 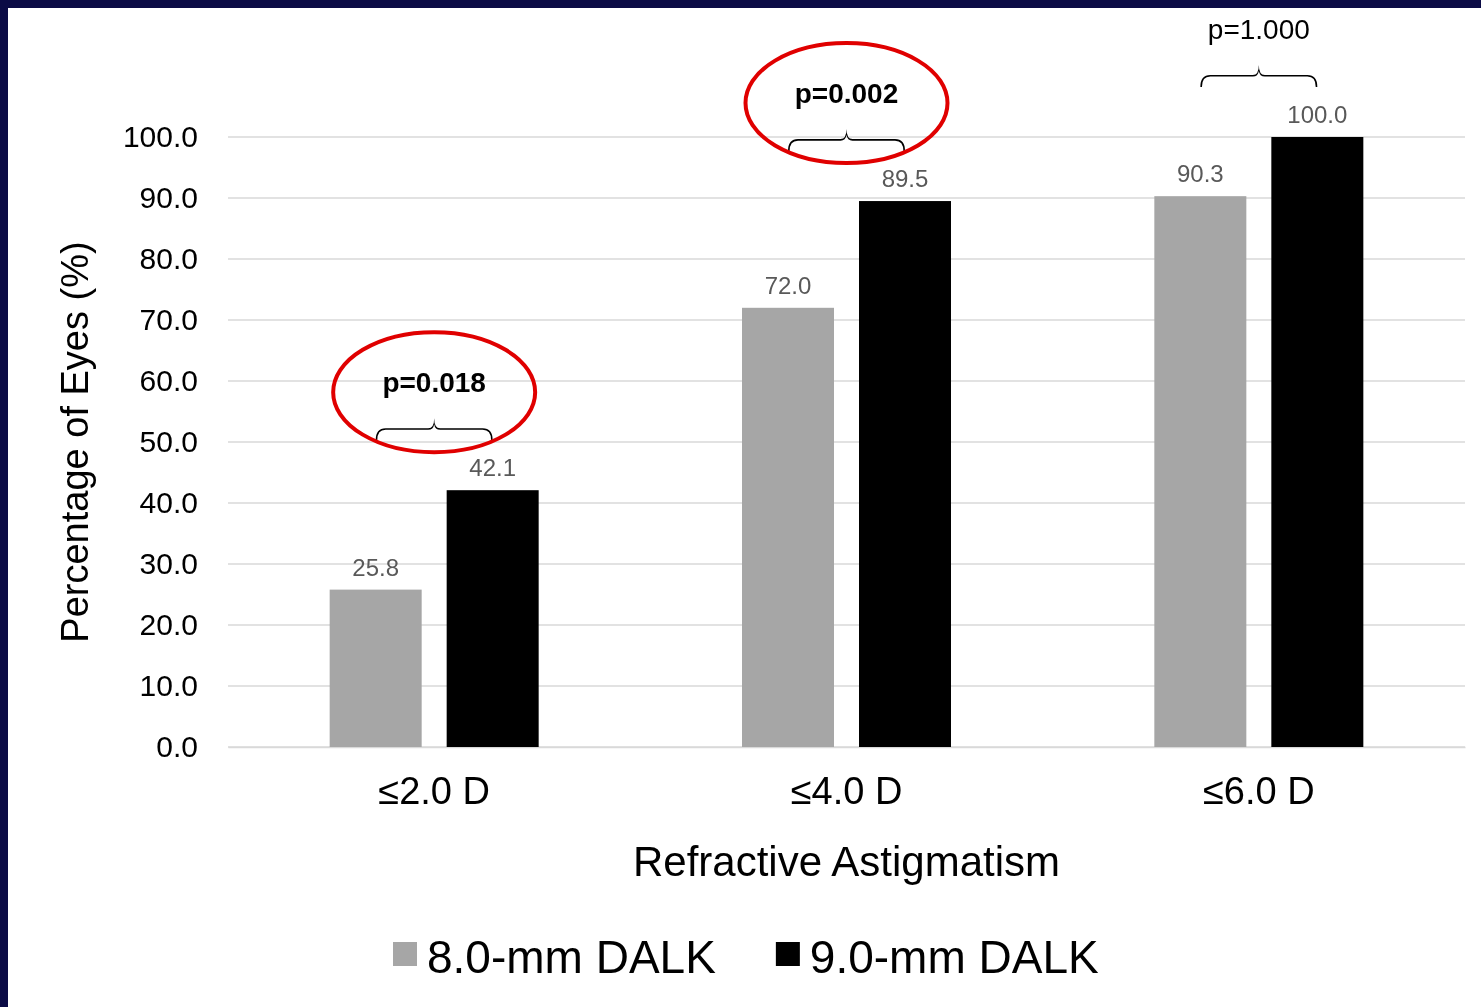 What do you see at coordinates (1258, 29) in the screenshot?
I see `text: p=1.000` at bounding box center [1258, 29].